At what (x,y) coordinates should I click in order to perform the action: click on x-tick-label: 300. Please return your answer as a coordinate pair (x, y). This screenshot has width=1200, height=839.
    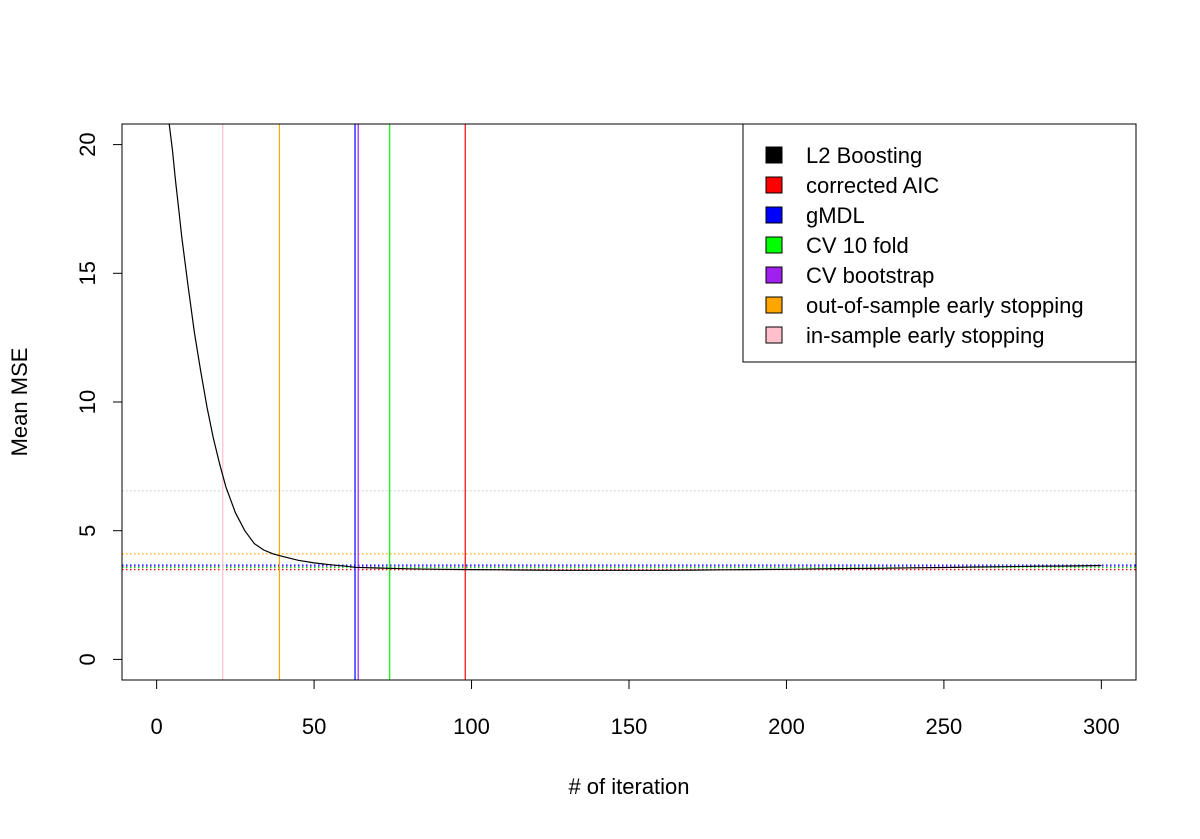
    Looking at the image, I should click on (1101, 726).